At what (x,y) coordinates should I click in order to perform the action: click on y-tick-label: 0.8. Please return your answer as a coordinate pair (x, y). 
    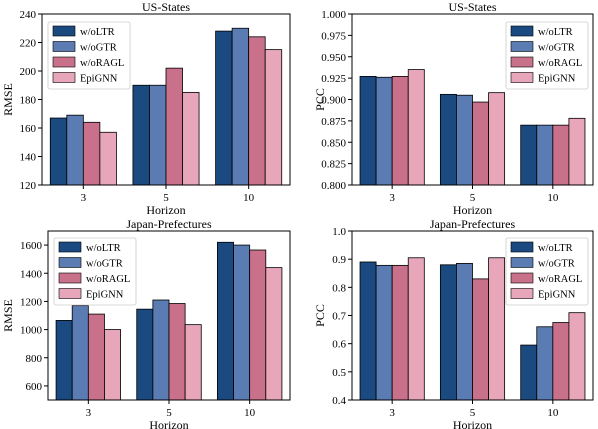
    Looking at the image, I should click on (339, 288).